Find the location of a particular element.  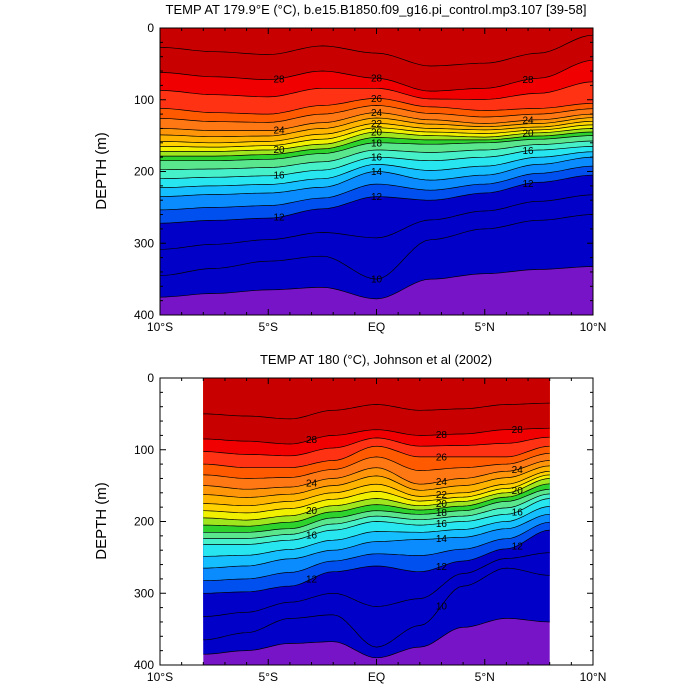

x-tick-label: 5°S is located at coordinates (268, 327).